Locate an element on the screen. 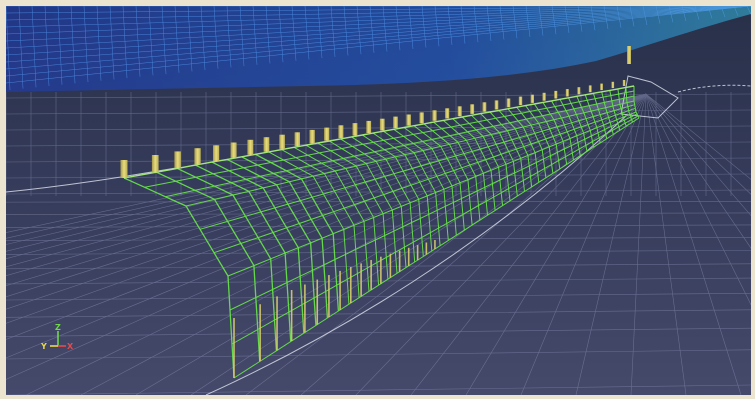 This screenshot has height=399, width=755. z-axis-label: Z is located at coordinates (58, 327).